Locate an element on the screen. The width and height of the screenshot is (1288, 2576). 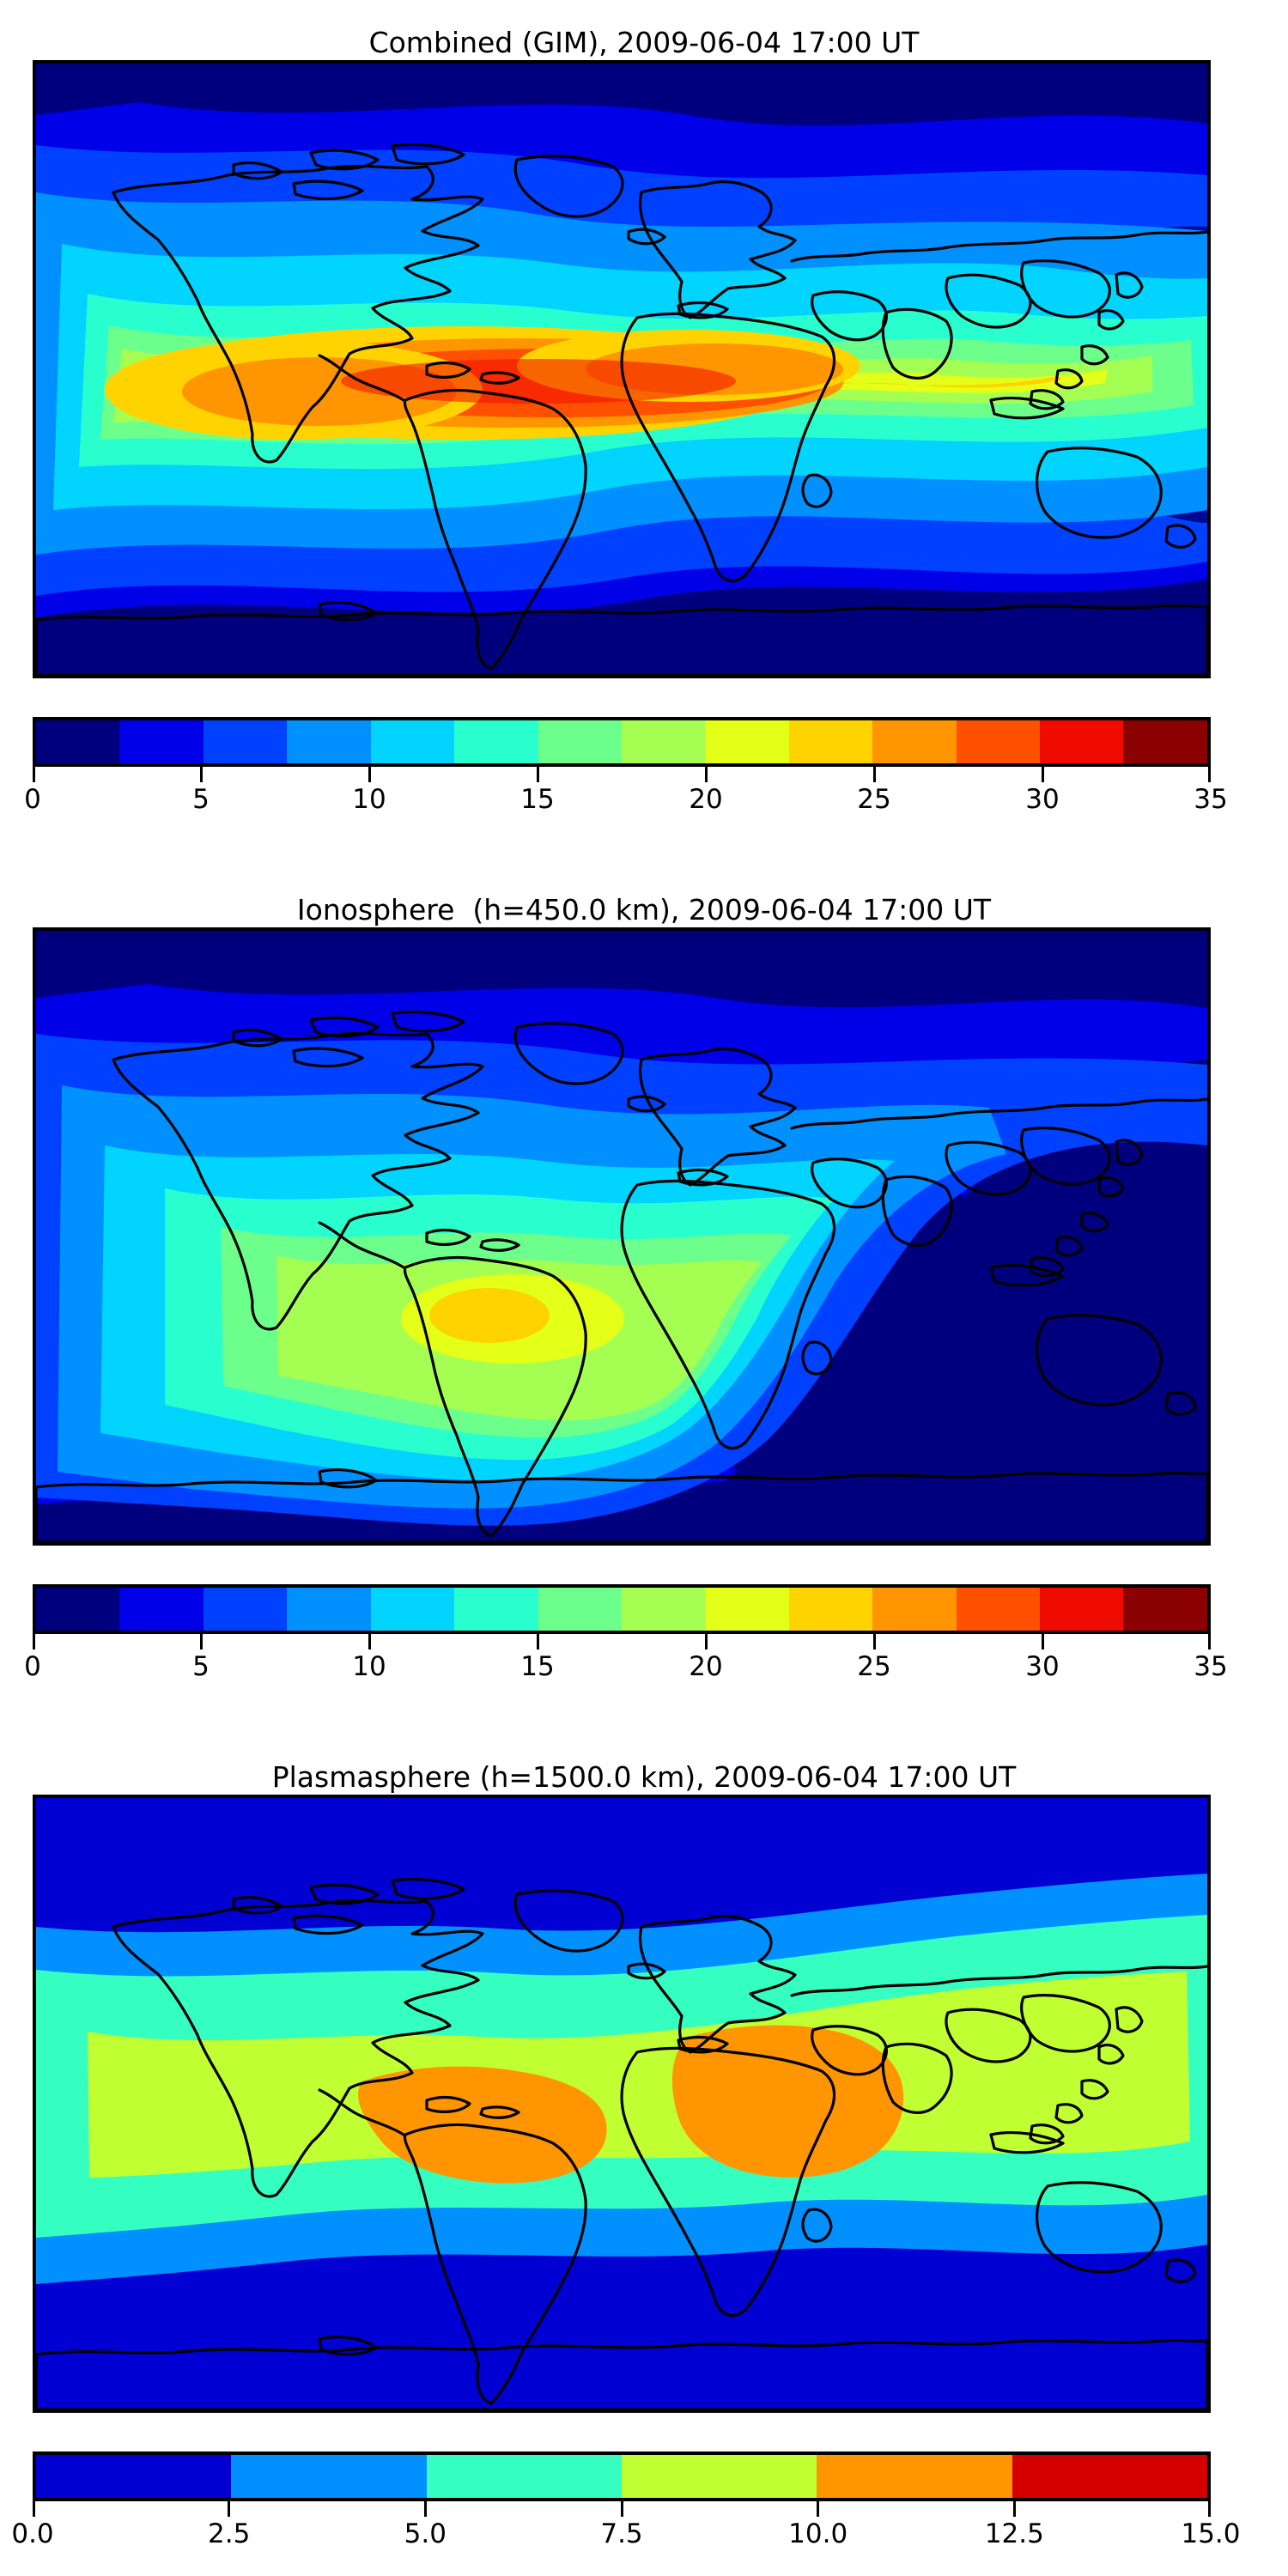
colorbar-ticks-ionosphere is located at coordinates (622, 1642).